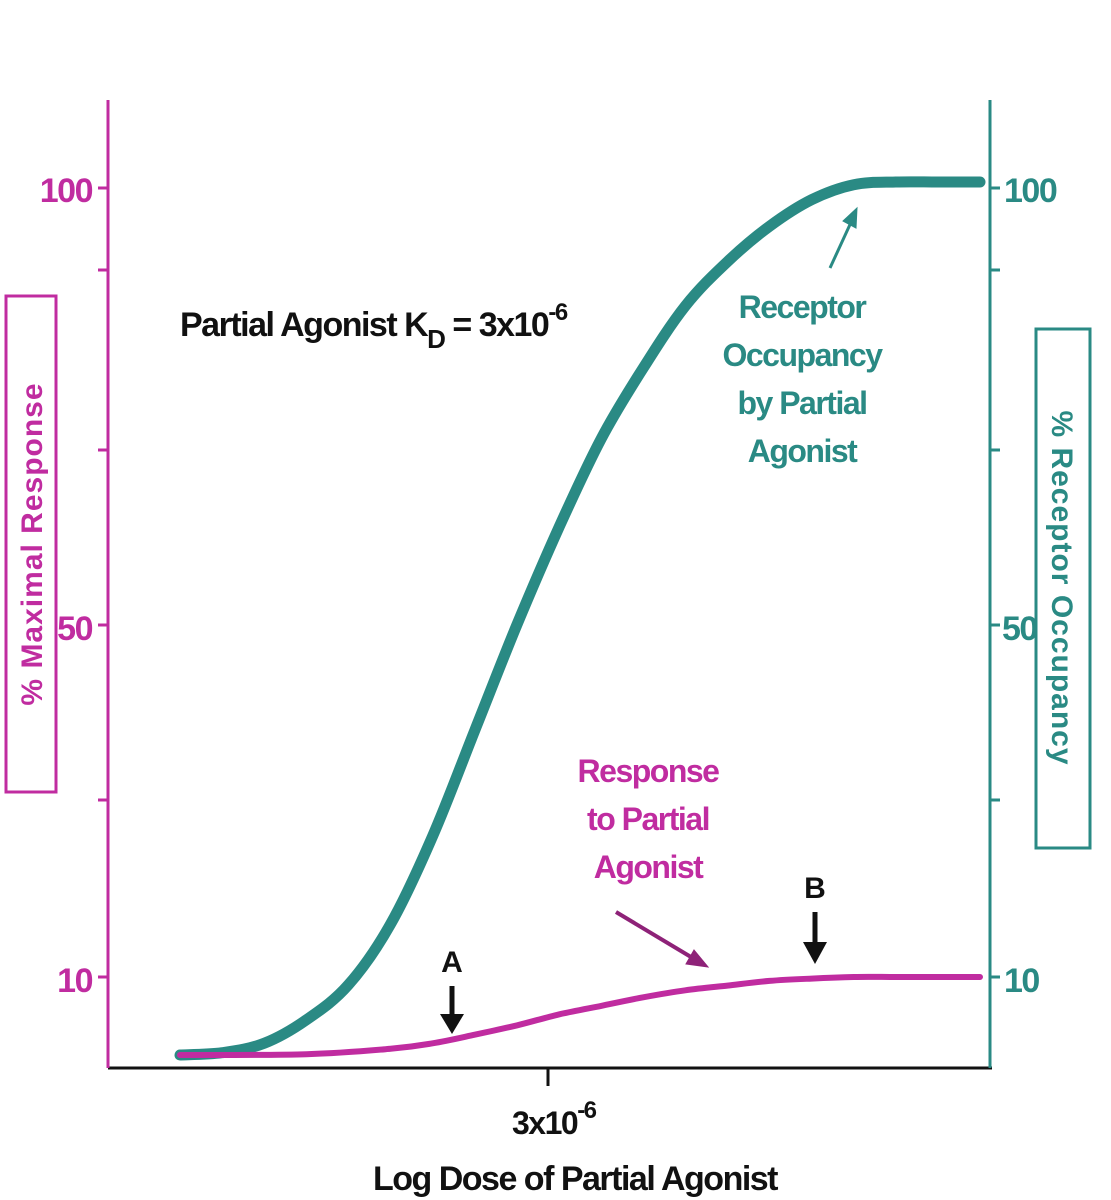 Image resolution: width=1111 pixels, height=1200 pixels. I want to click on marker-b-label: B, so click(815, 888).